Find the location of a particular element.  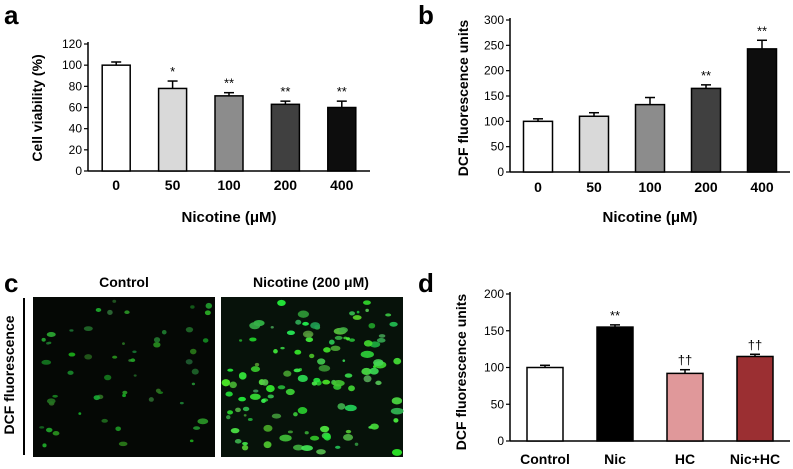

micrograph-ylabel: DCF fluorescence is located at coordinates (9, 374).